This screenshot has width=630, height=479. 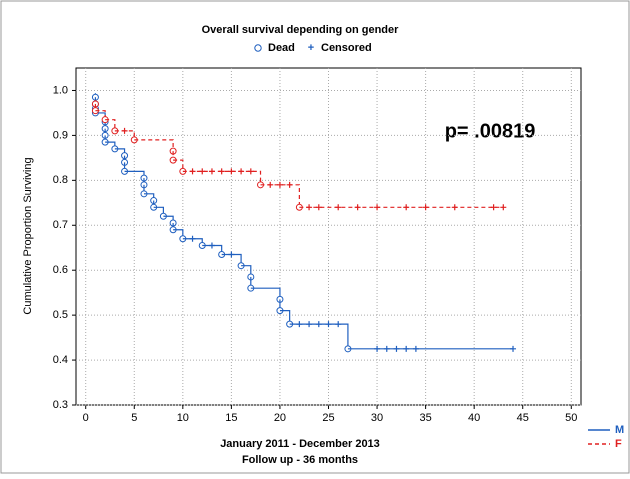 What do you see at coordinates (300, 460) in the screenshot?
I see `x-axis-label: Follow up - 36 months` at bounding box center [300, 460].